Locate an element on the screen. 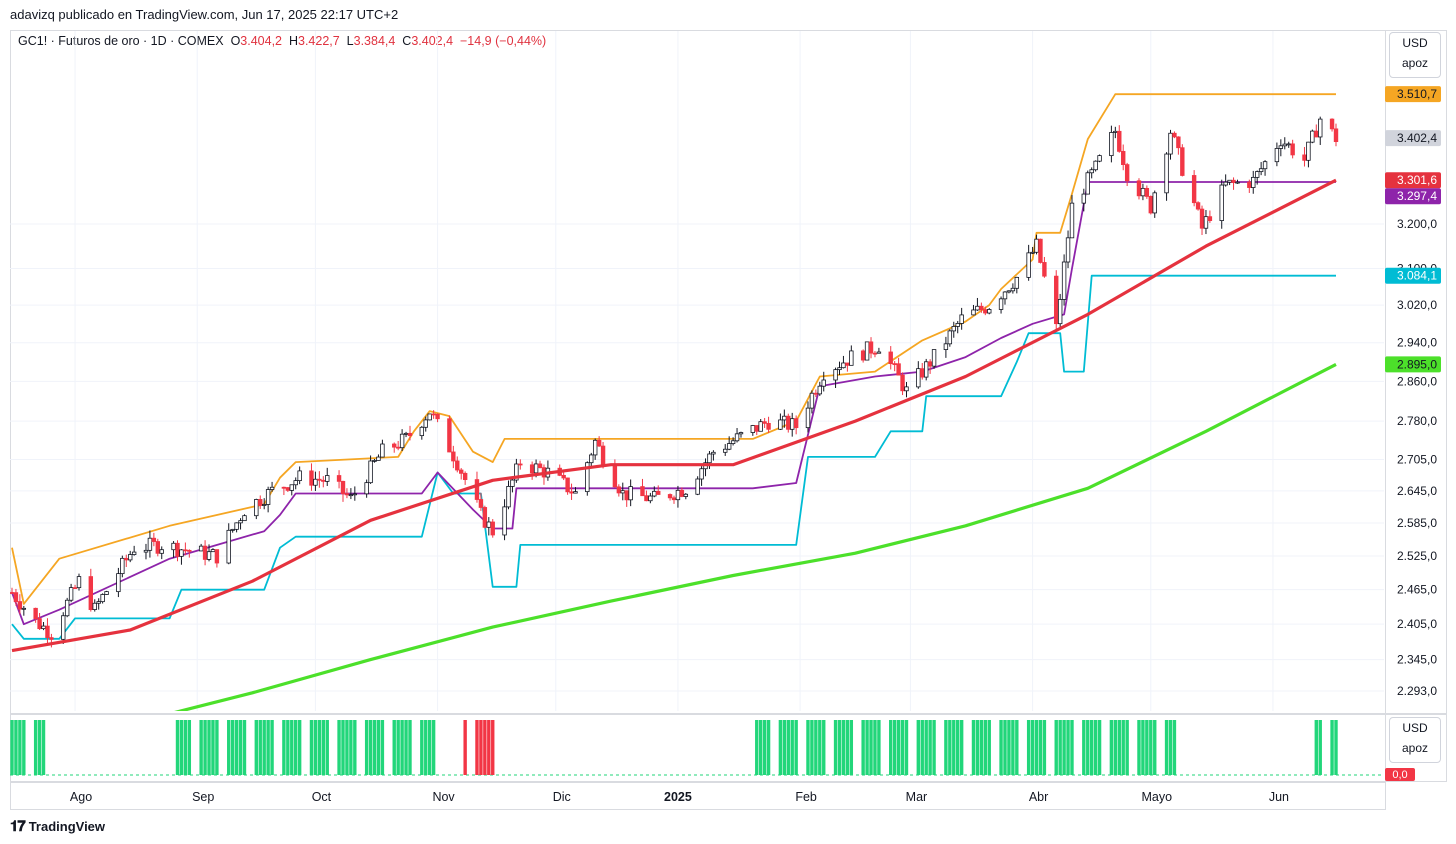 Image resolution: width=1456 pixels, height=844 pixels. currency-unit-button: USD apoz is located at coordinates (1415, 55).